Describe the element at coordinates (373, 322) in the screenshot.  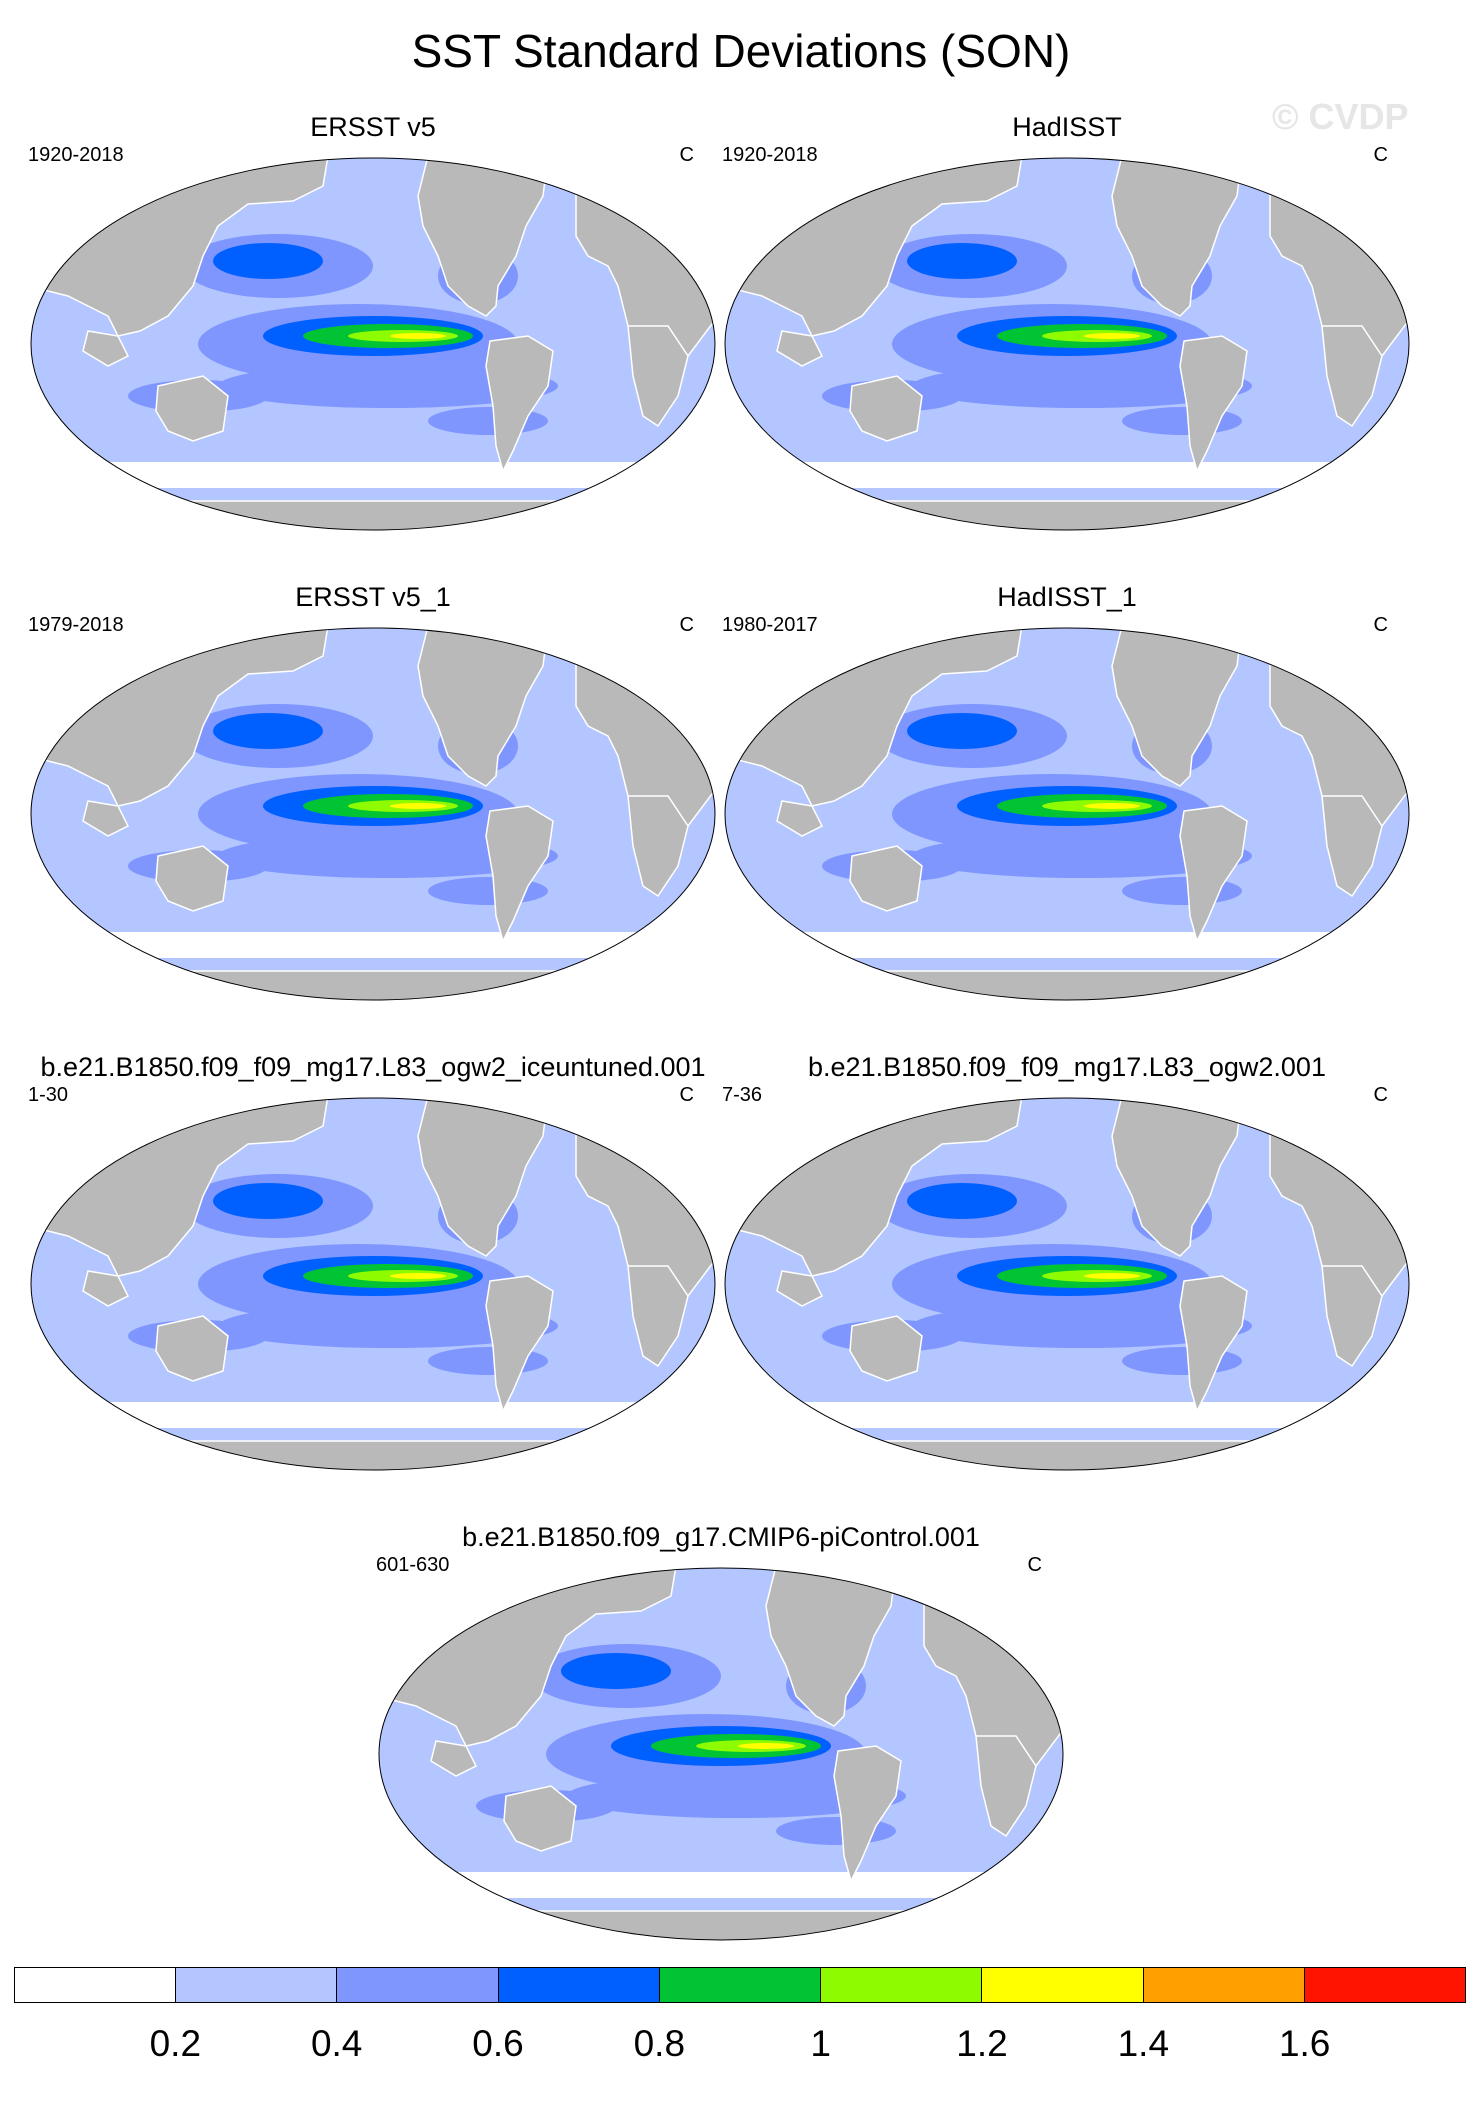
I see `map-panel: ERSST v5 1920-2018 C` at that location.